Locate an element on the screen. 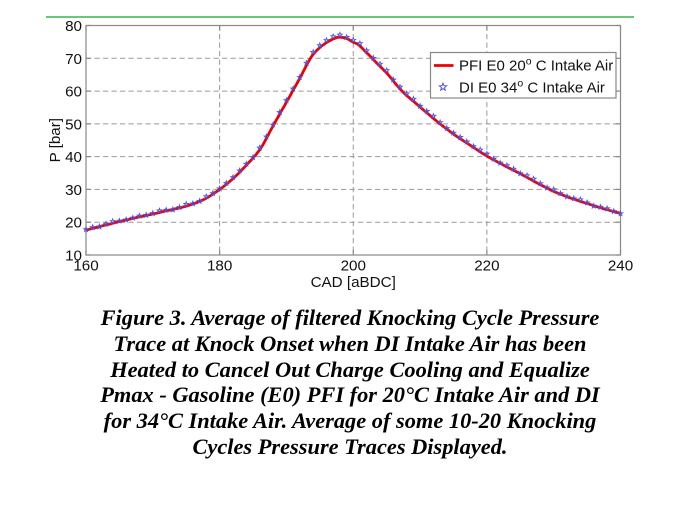  svg-text: P [bar] is located at coordinates (55, 140).